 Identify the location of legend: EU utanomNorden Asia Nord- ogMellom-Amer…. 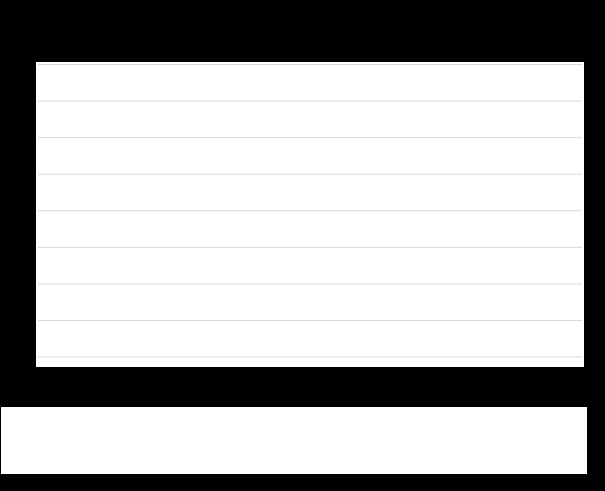
(294, 440).